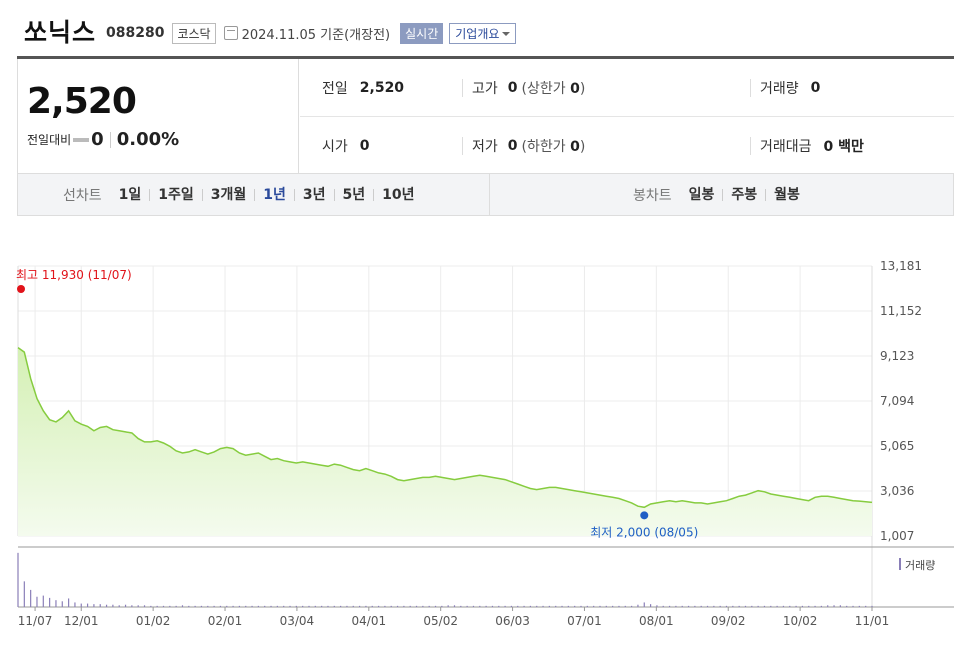 Image resolution: width=954 pixels, height=649 pixels. I want to click on company-overview-label: 기업개요, so click(477, 33).